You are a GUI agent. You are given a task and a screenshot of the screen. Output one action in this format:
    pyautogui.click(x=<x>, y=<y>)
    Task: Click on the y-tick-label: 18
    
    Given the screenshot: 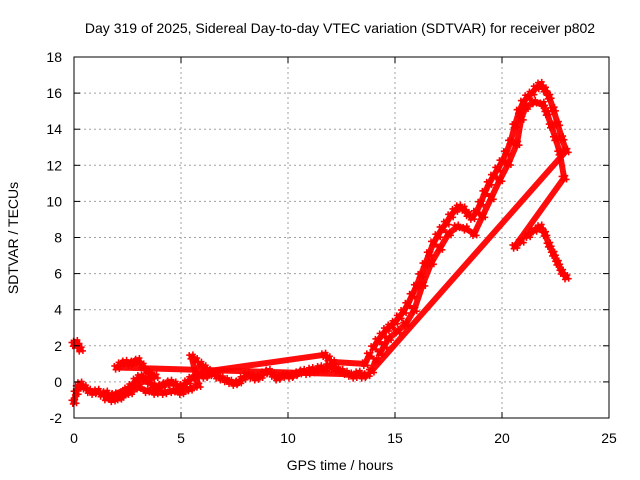 What is the action you would take?
    pyautogui.click(x=54, y=57)
    